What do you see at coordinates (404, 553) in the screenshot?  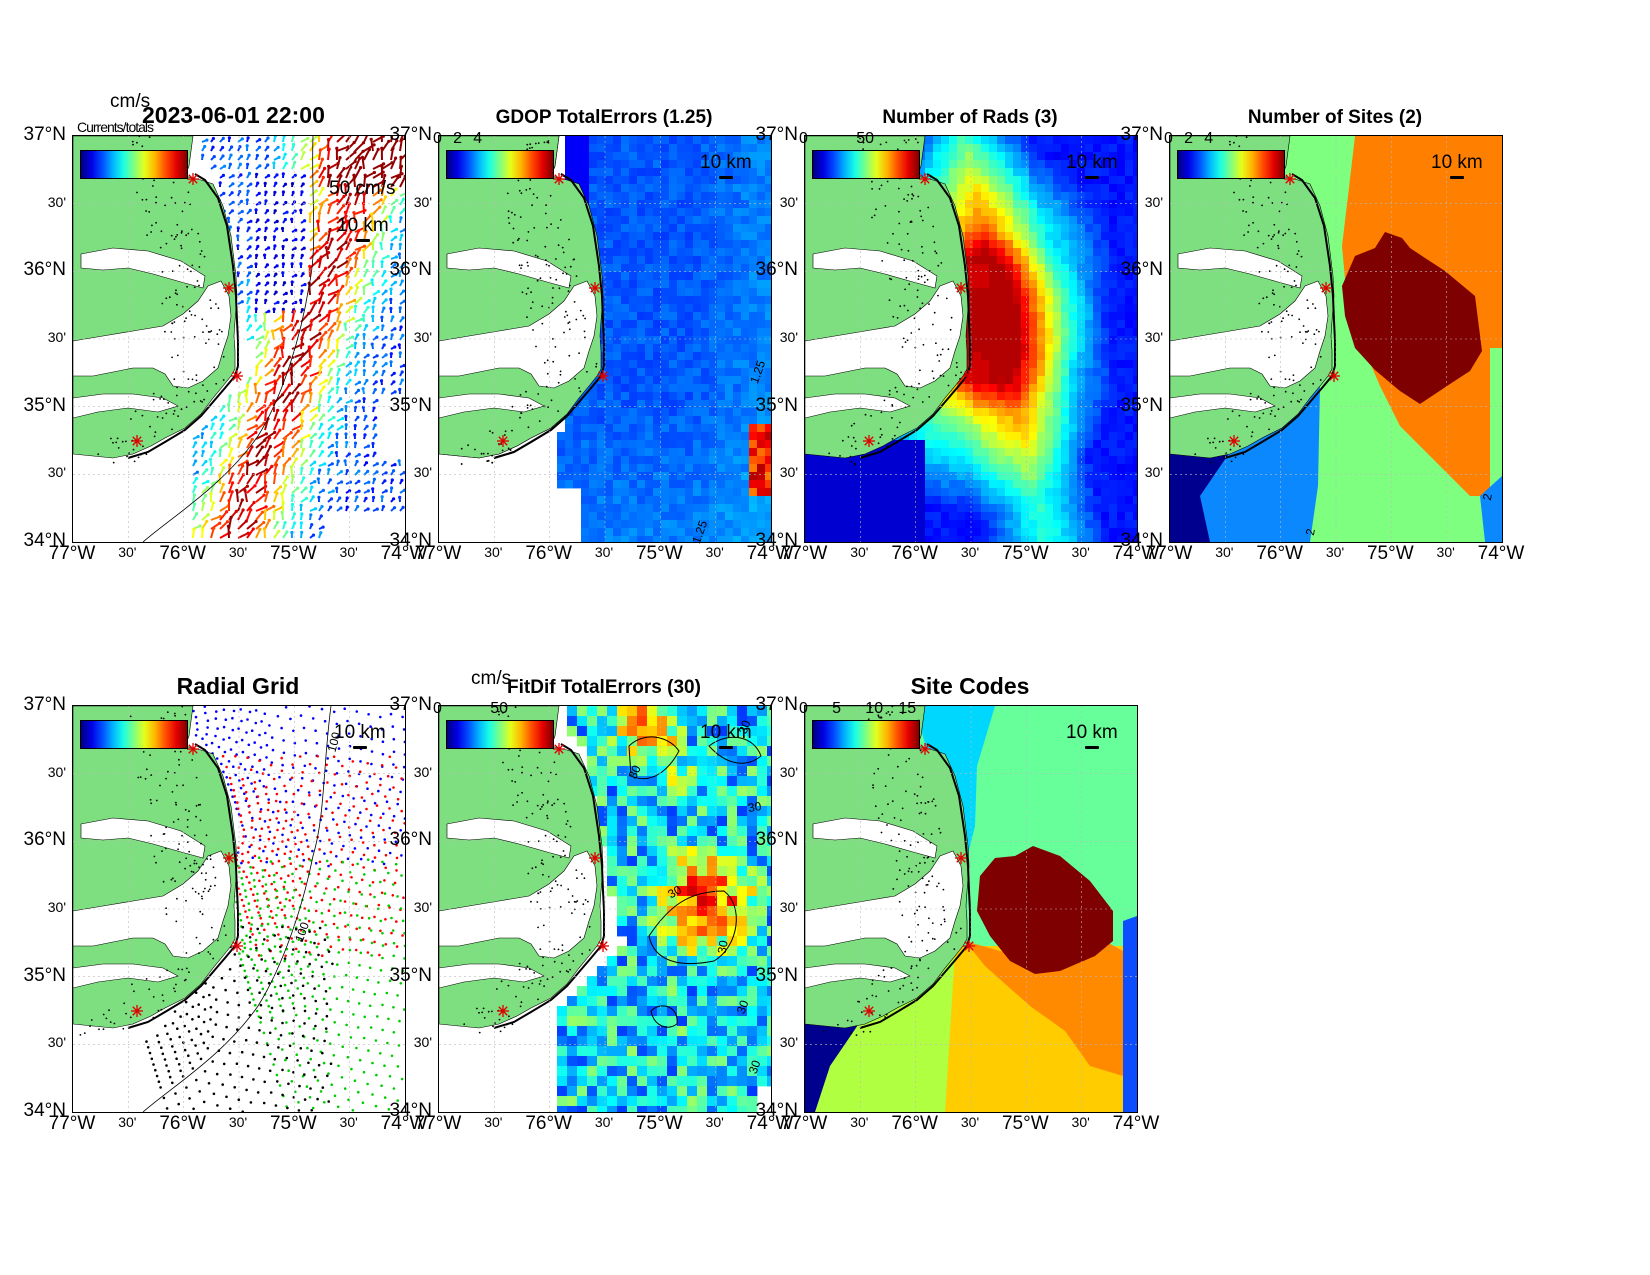 I see `totals-lon-label: 74°W` at bounding box center [404, 553].